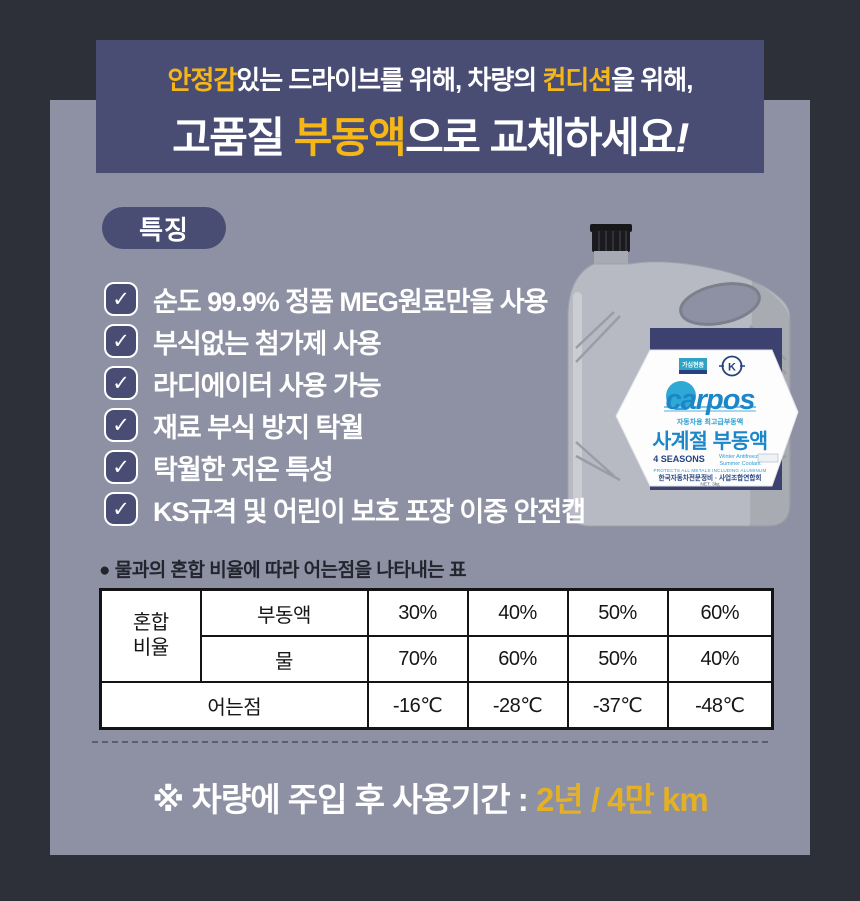 Image resolution: width=860 pixels, height=901 pixels. I want to click on product-org-line: 한국자동차전문정비 · 사업조합연합회, so click(710, 477).